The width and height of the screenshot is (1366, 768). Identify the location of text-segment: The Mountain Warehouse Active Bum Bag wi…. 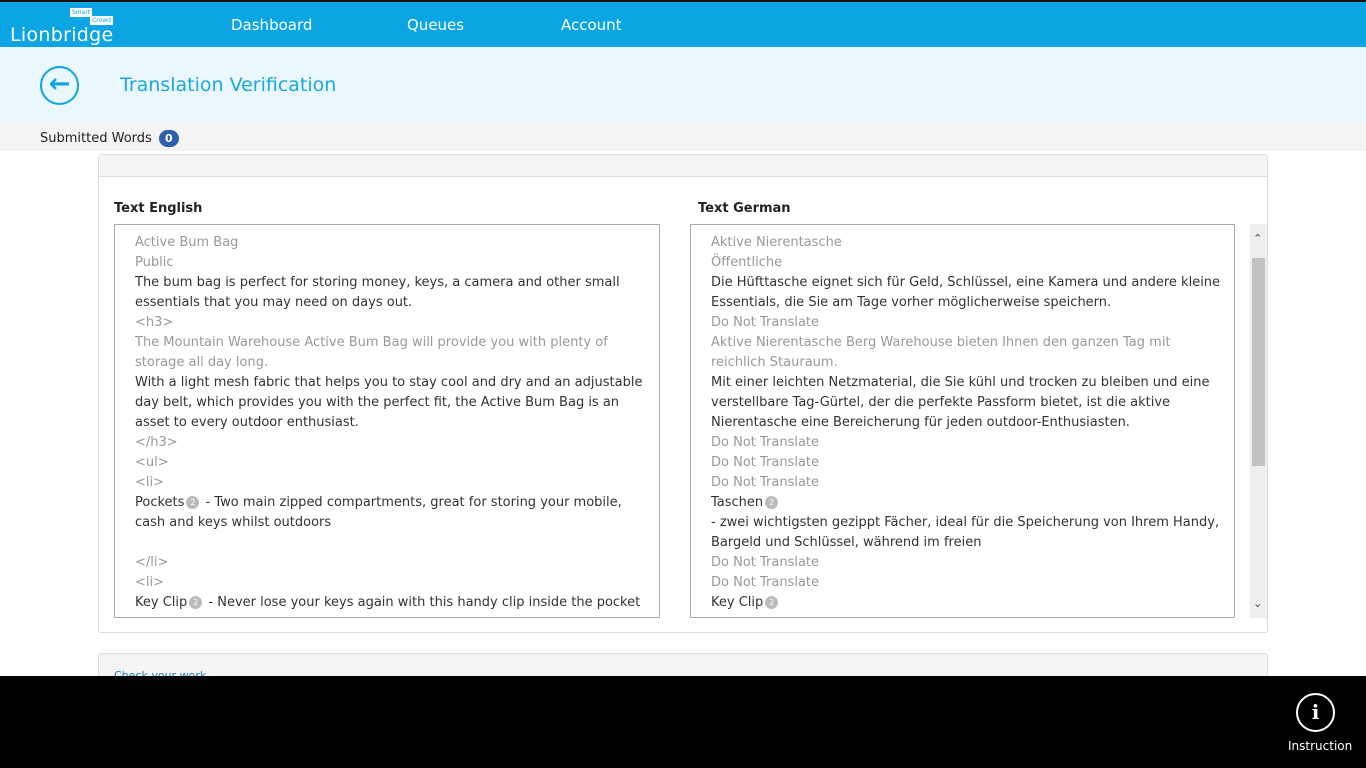
(394, 353).